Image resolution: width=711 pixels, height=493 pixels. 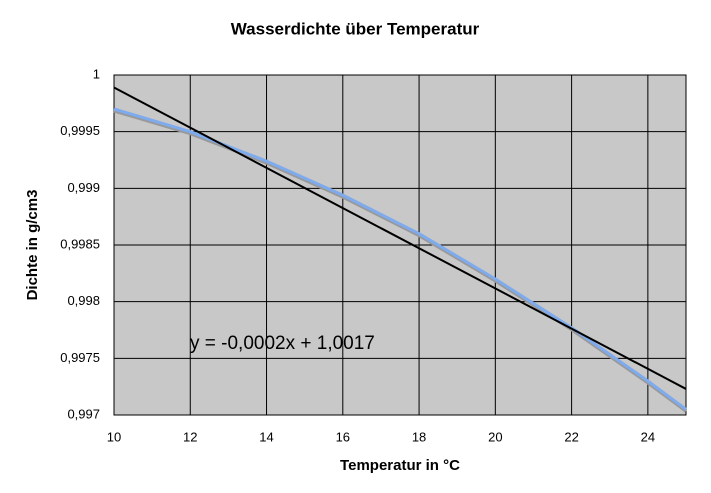 What do you see at coordinates (495, 436) in the screenshot?
I see `x-tick-label: 20` at bounding box center [495, 436].